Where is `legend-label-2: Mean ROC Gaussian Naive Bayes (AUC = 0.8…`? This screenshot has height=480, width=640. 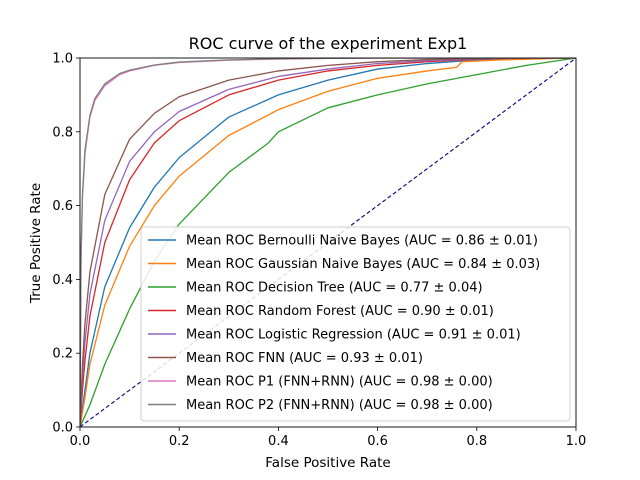 legend-label-2: Mean ROC Gaussian Naive Bayes (AUC = 0.8… is located at coordinates (363, 264).